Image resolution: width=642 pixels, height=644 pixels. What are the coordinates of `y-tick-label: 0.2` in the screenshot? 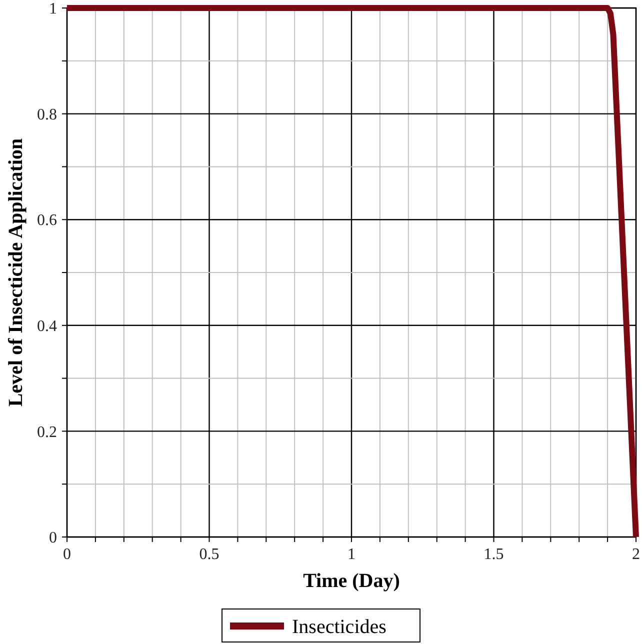 It's located at (47, 432).